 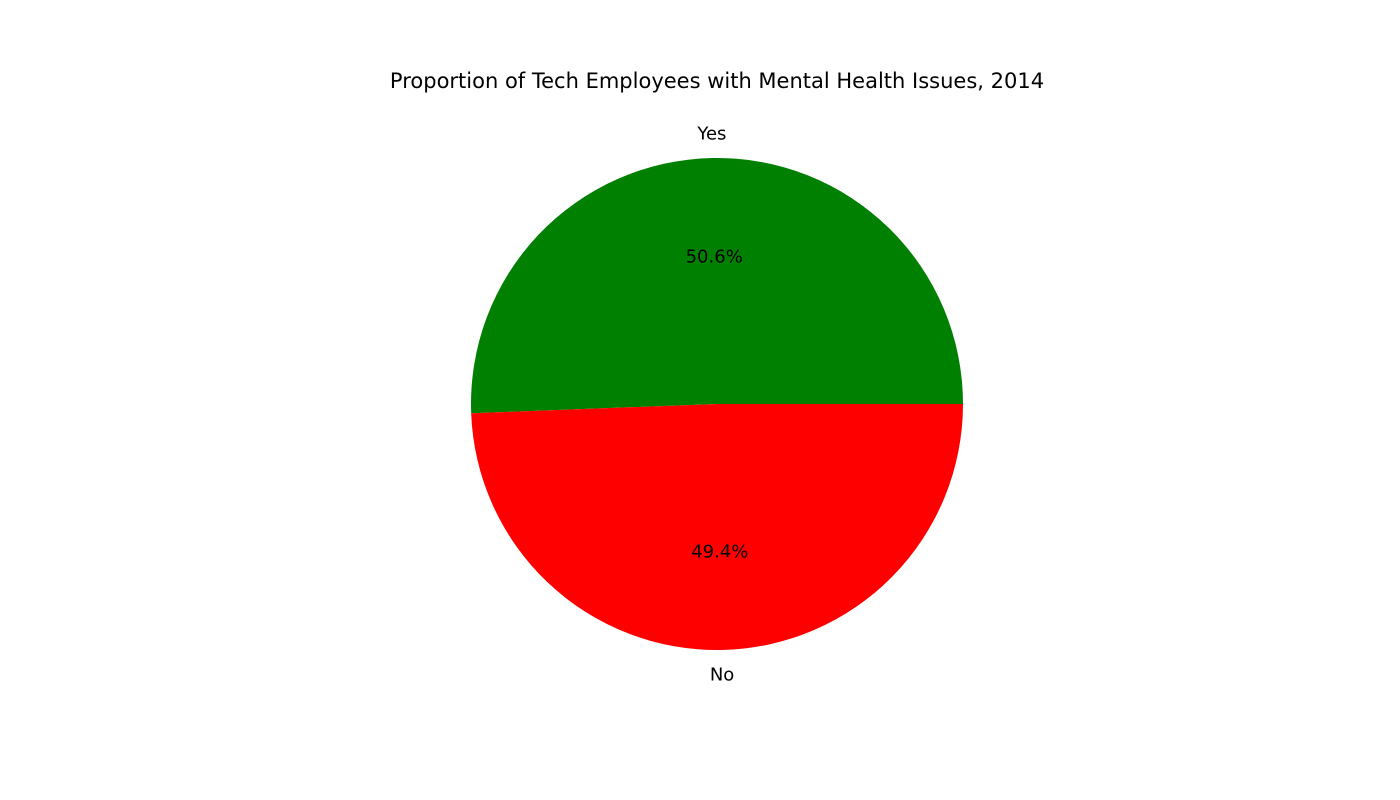 I want to click on pie-slice-no, so click(x=717, y=527).